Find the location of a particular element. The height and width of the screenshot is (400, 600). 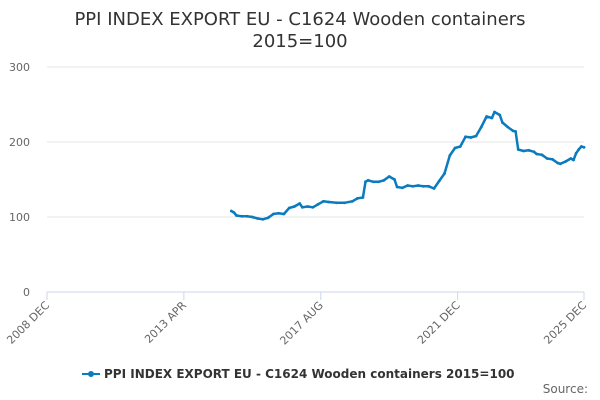

y-tick-label: 100 is located at coordinates (19, 217).